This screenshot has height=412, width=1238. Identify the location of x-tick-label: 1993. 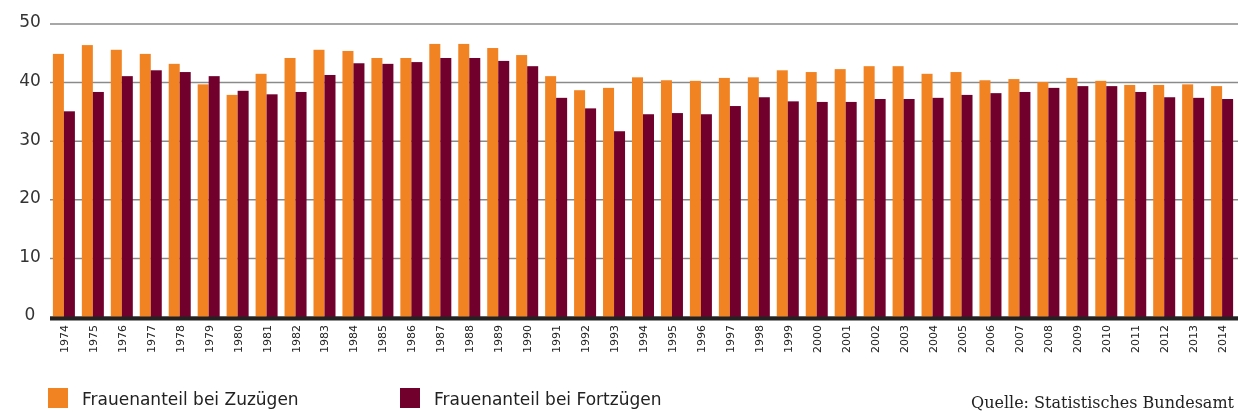
(615, 339).